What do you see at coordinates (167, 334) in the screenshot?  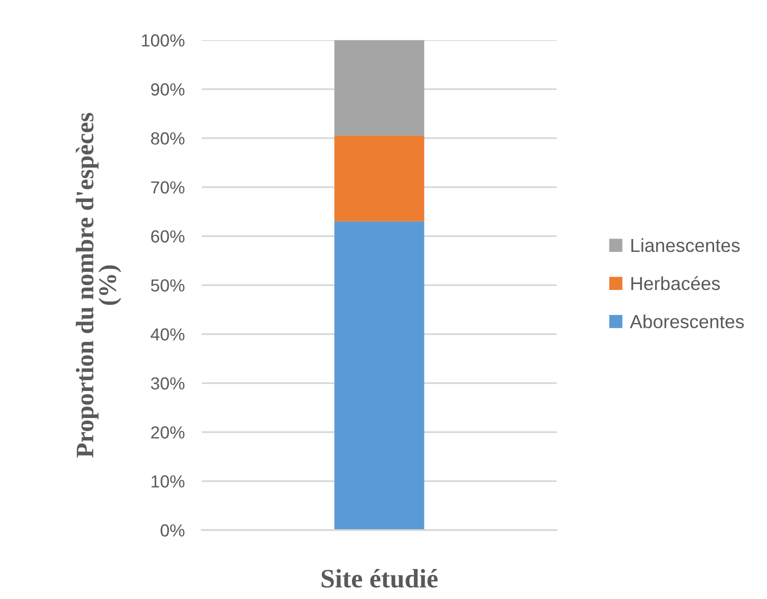 I see `y-tick-label: 40%` at bounding box center [167, 334].